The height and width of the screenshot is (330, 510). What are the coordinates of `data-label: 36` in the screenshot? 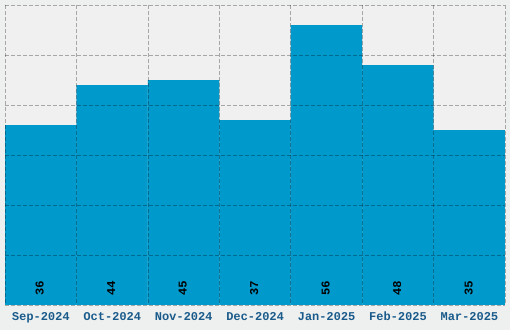 It's located at (41, 287).